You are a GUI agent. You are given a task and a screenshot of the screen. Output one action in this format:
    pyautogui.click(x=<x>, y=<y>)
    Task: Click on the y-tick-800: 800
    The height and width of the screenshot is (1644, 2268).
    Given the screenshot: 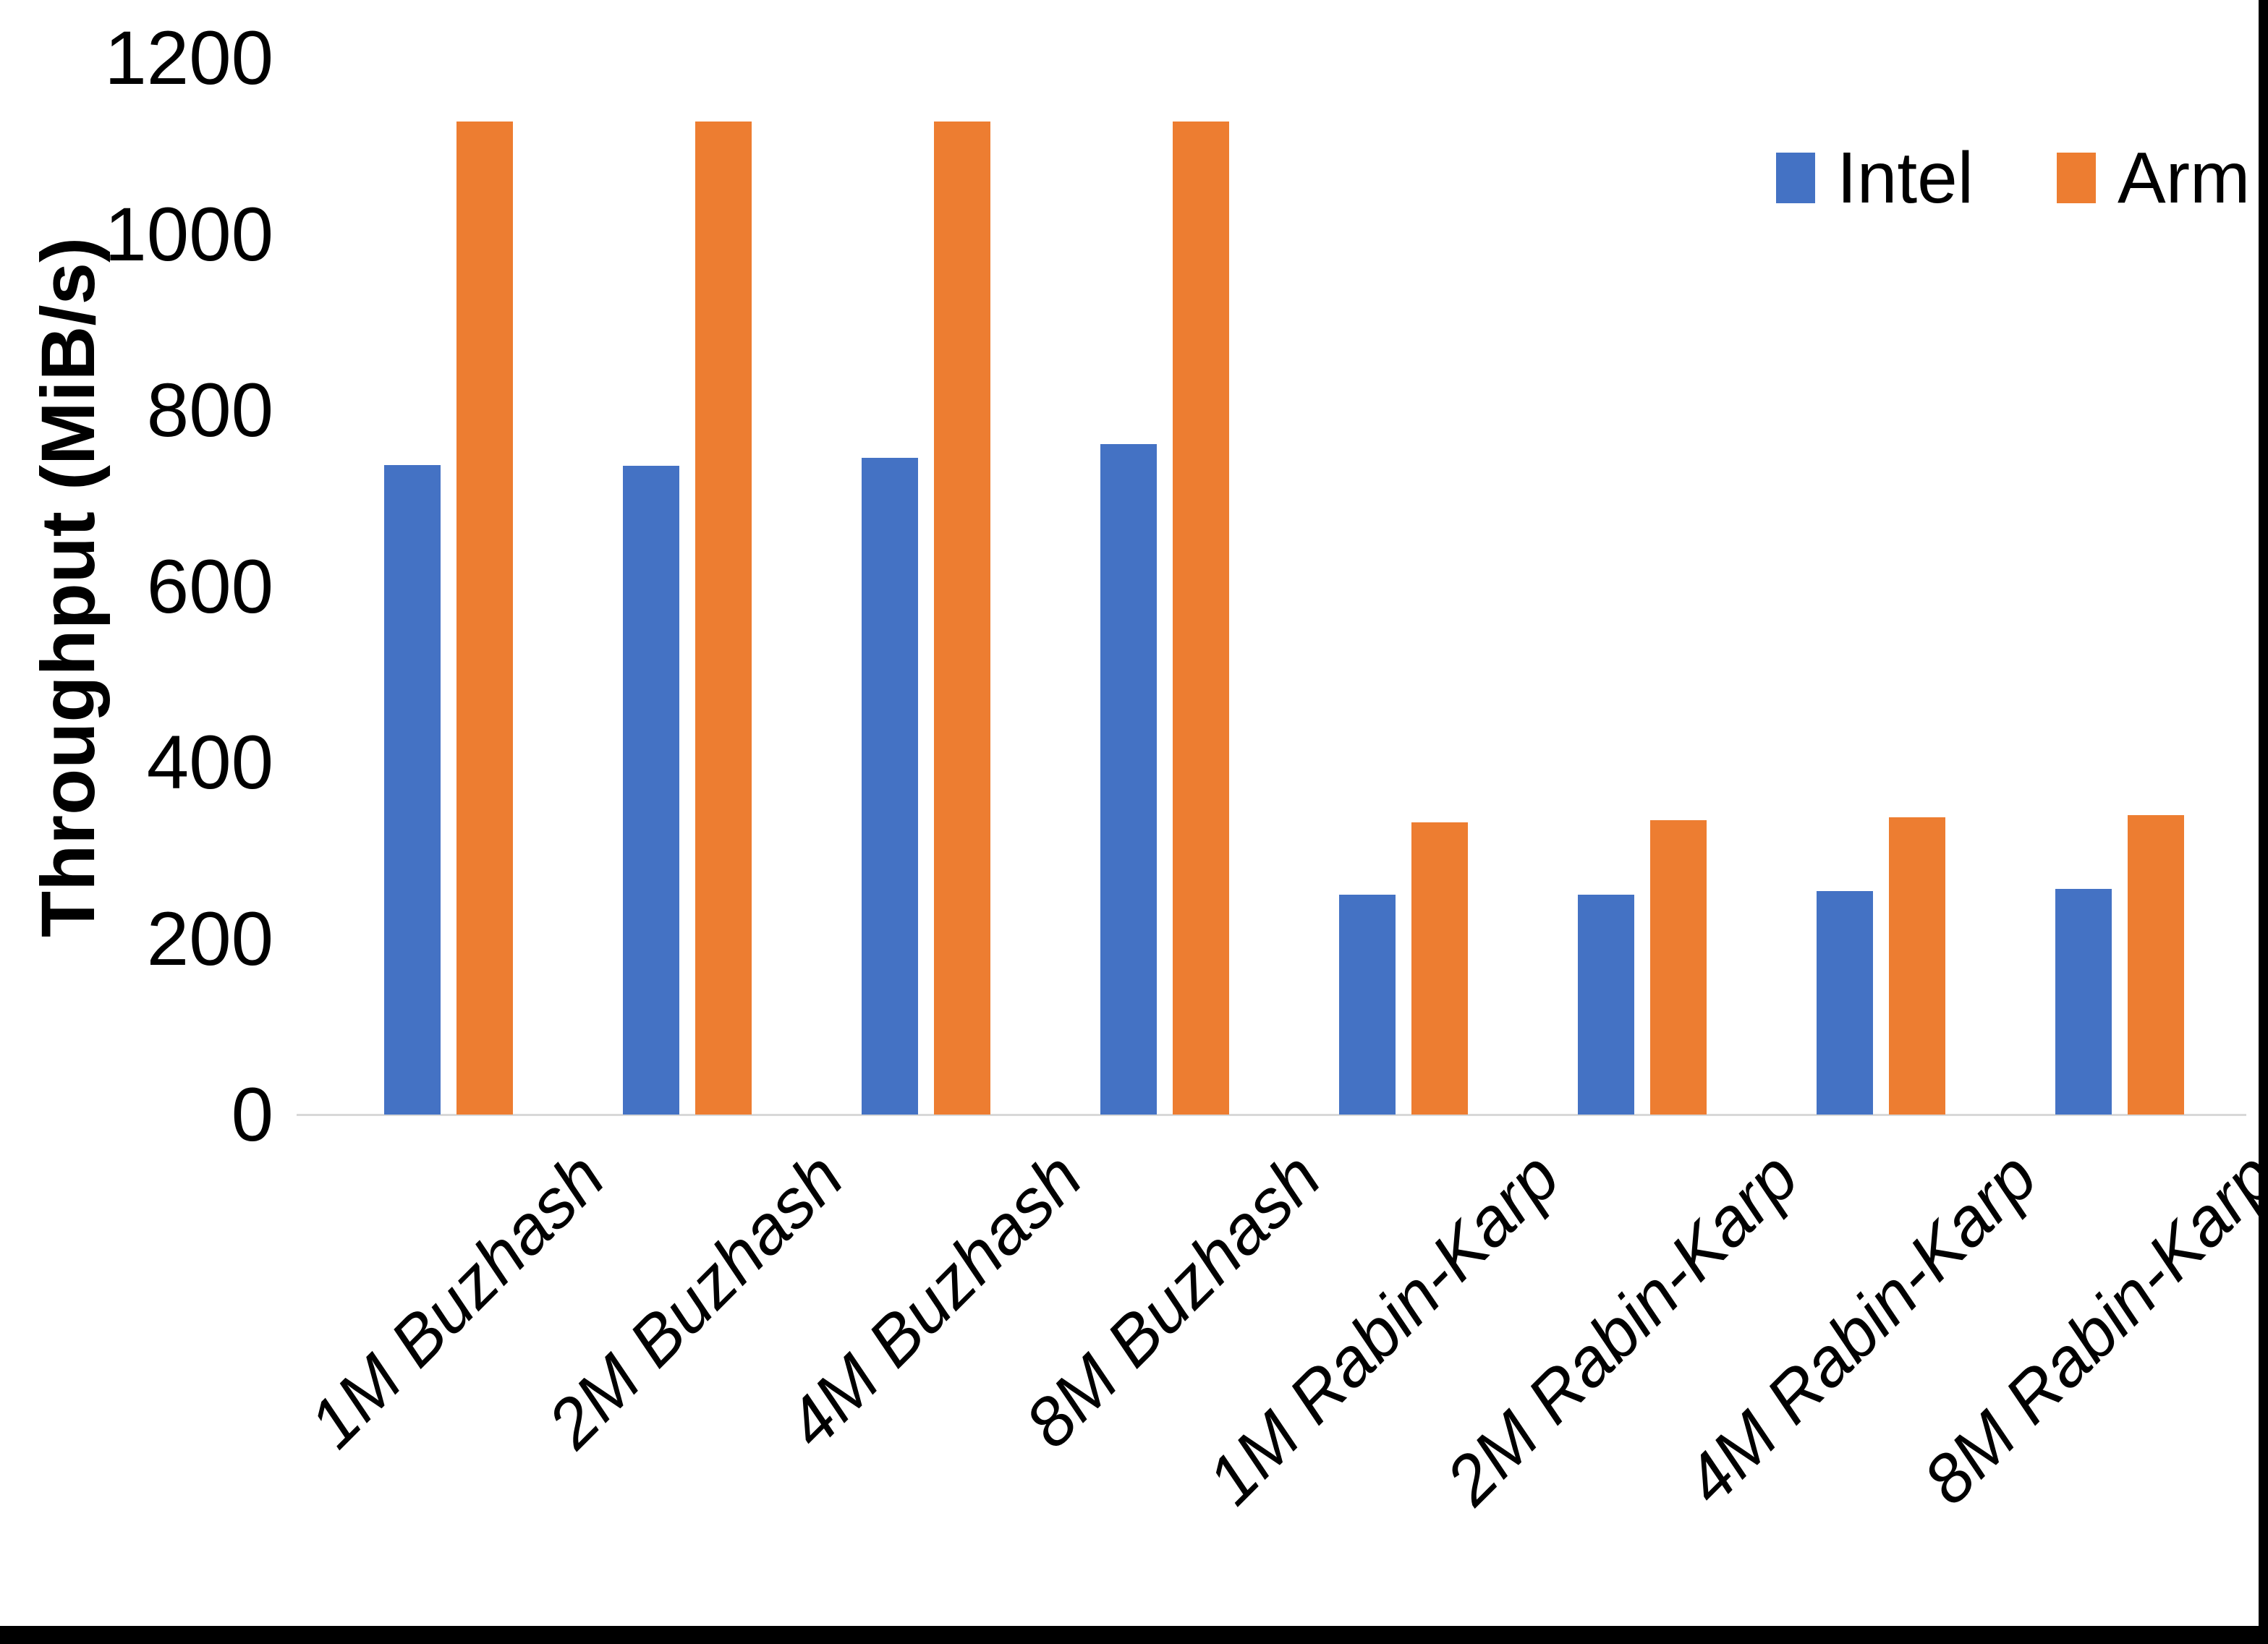 What is the action you would take?
    pyautogui.click(x=209, y=410)
    